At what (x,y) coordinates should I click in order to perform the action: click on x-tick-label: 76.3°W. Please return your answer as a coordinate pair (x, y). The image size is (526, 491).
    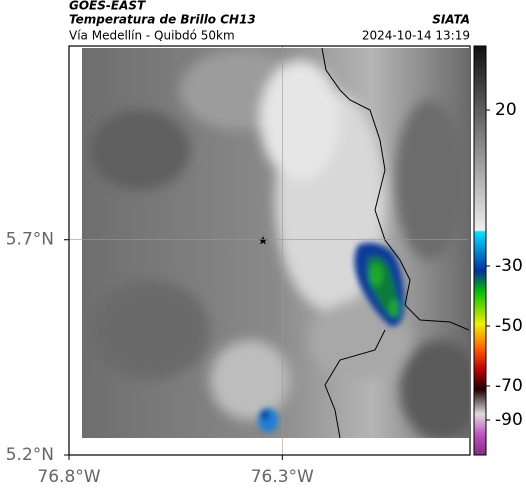
    Looking at the image, I should click on (282, 477).